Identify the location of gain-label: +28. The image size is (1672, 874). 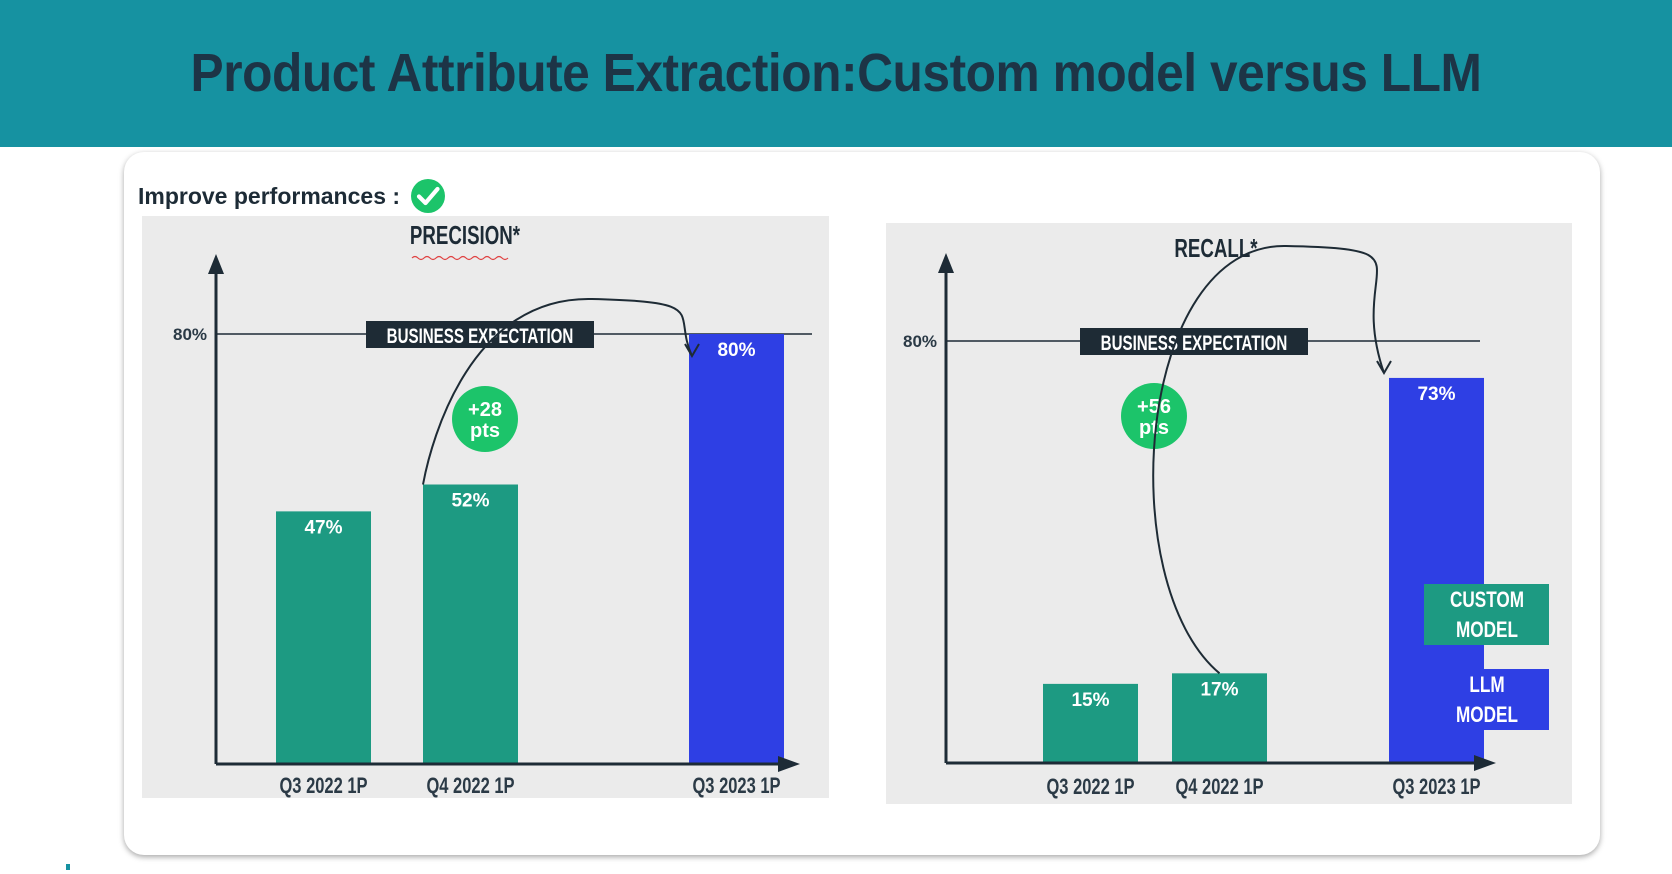
(485, 410).